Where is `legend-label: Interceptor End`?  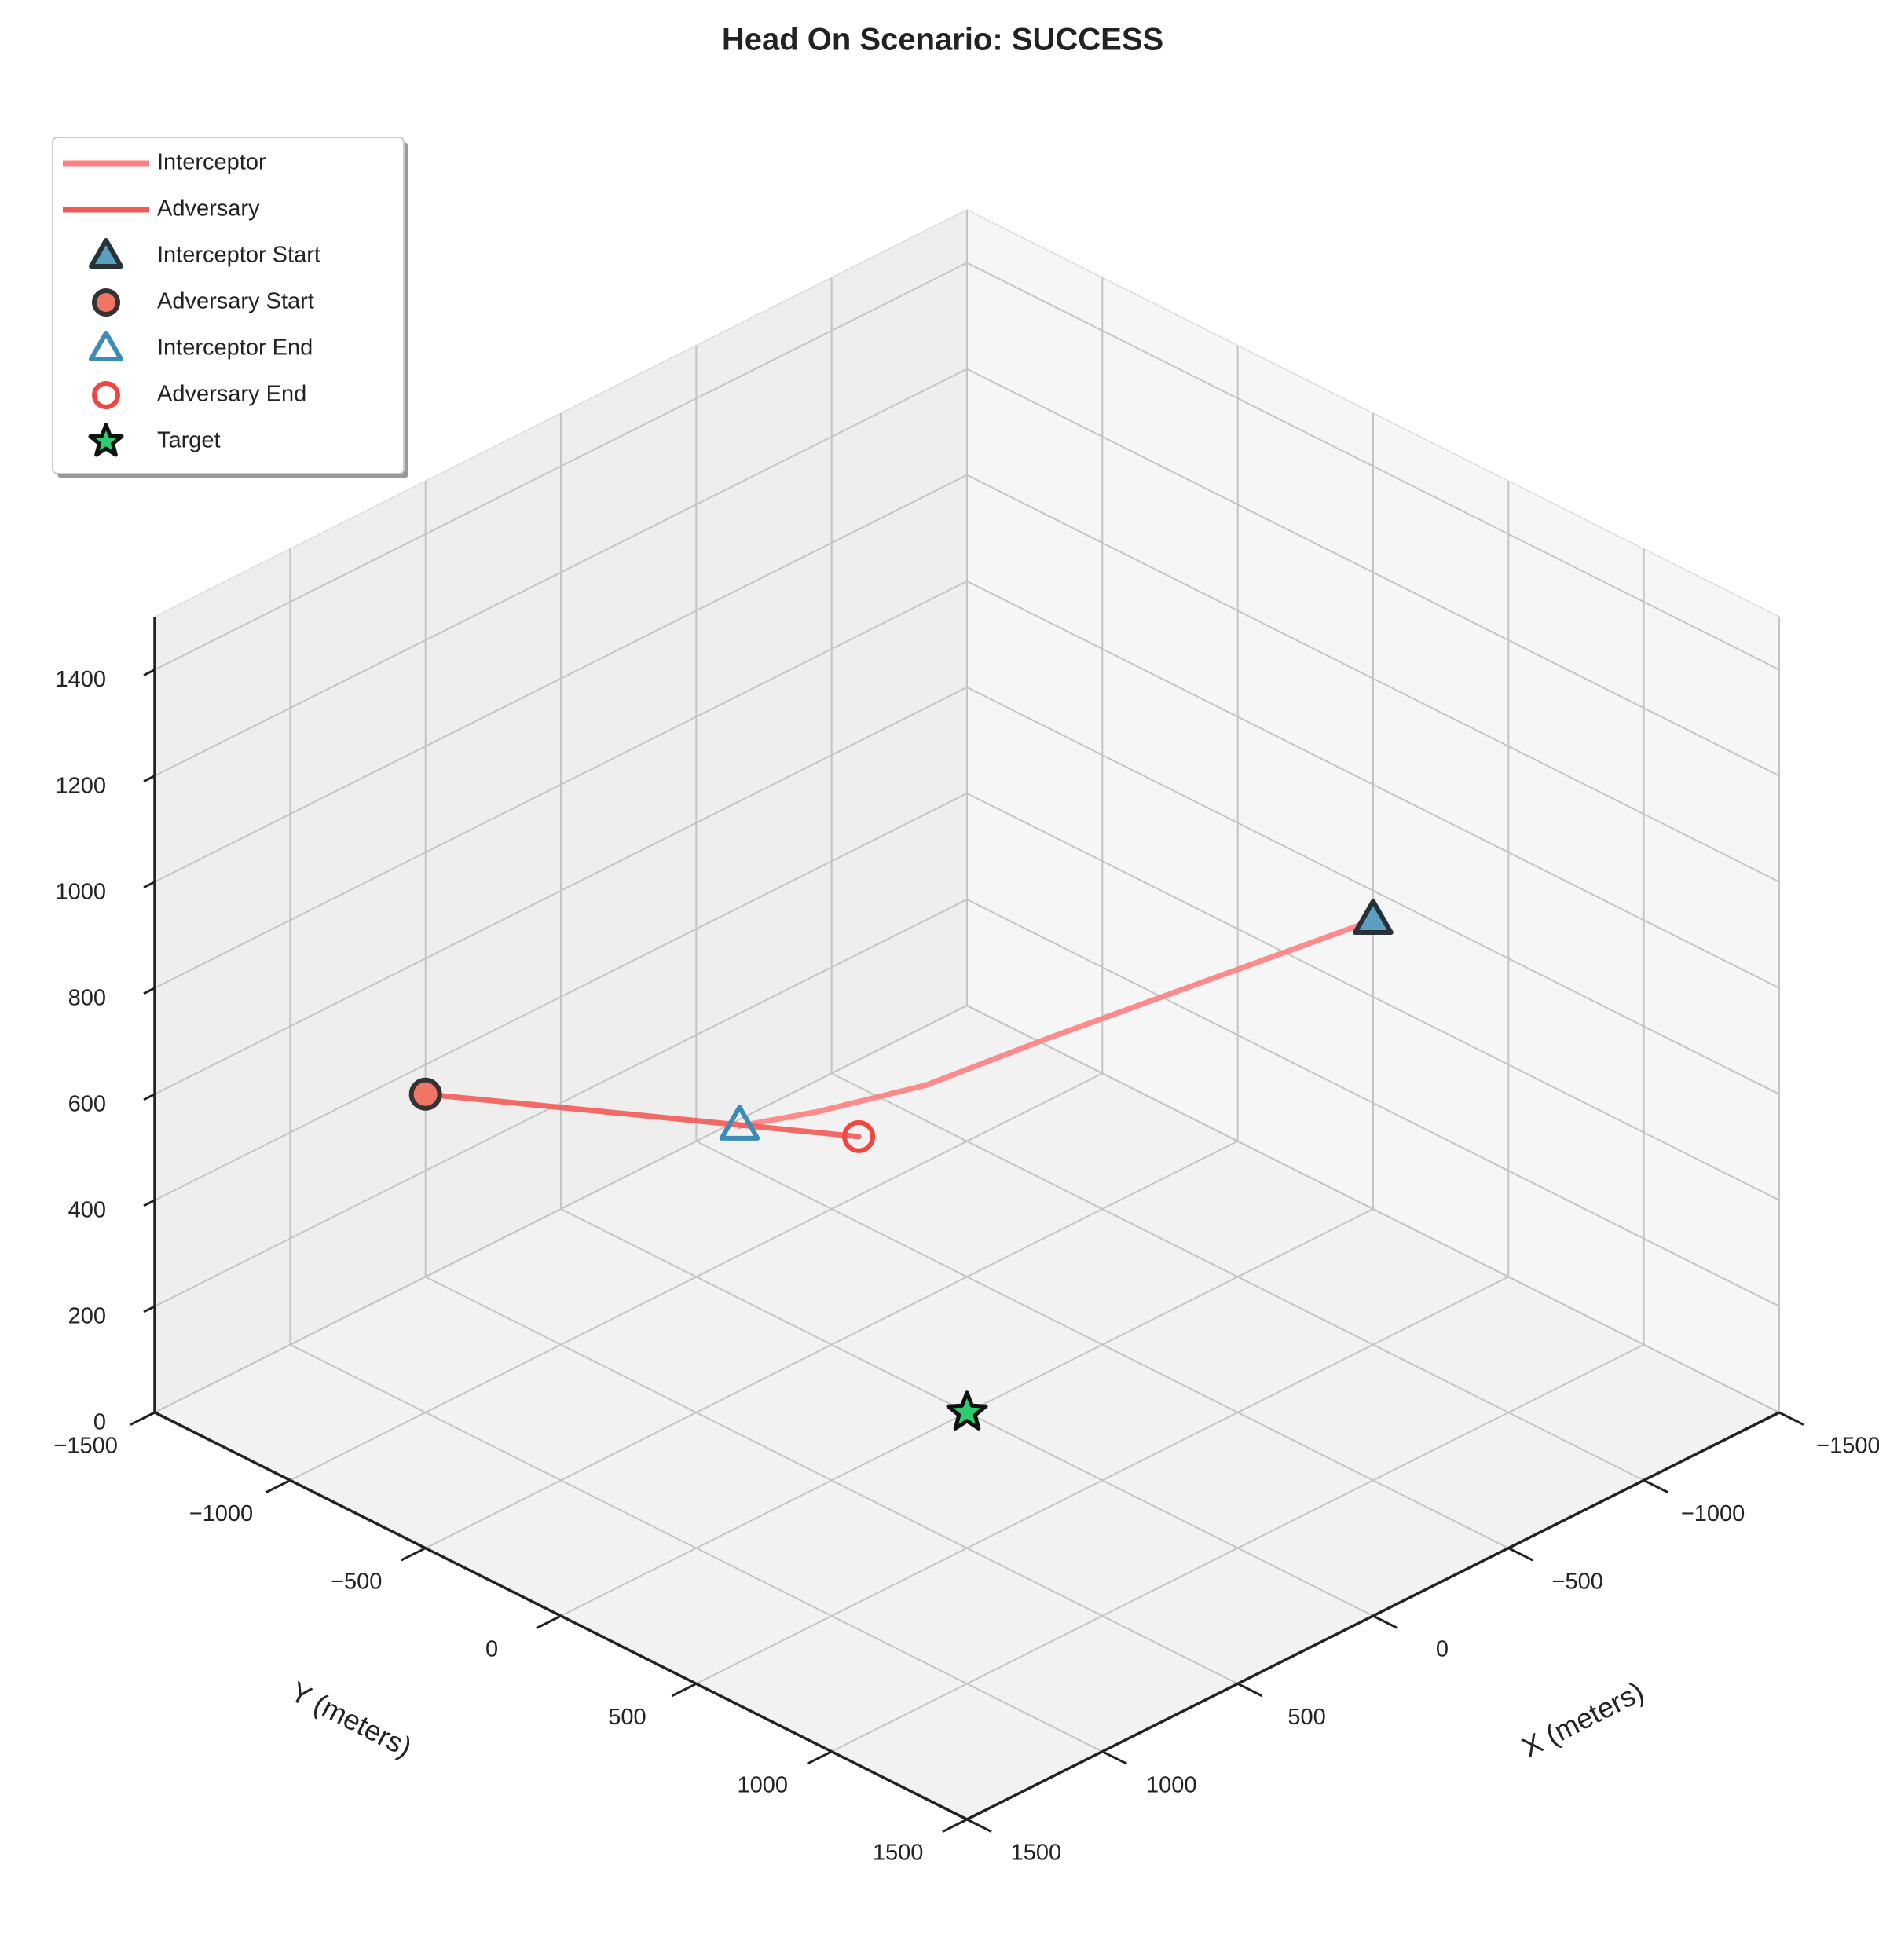
legend-label: Interceptor End is located at coordinates (235, 348).